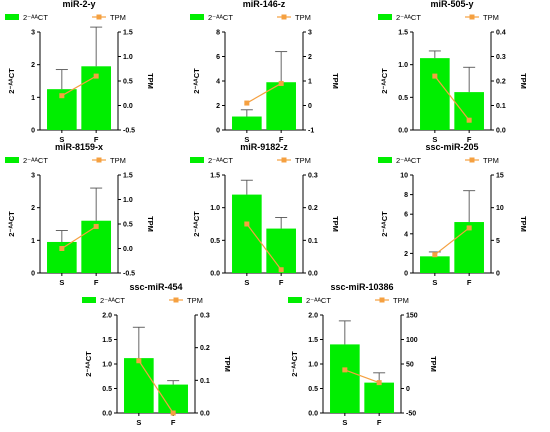  What do you see at coordinates (79, 147) in the screenshot?
I see `chart-title: miR-8159-x` at bounding box center [79, 147].